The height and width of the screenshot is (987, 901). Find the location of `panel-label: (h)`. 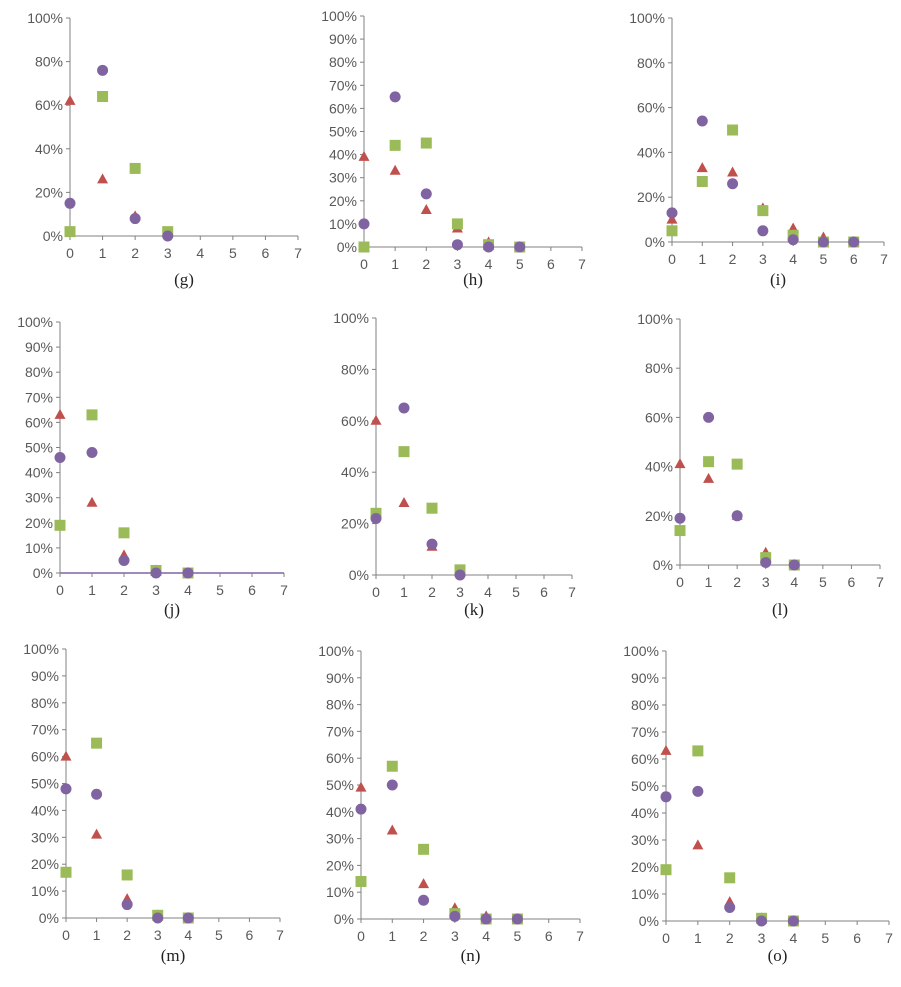

panel-label: (h) is located at coordinates (473, 279).